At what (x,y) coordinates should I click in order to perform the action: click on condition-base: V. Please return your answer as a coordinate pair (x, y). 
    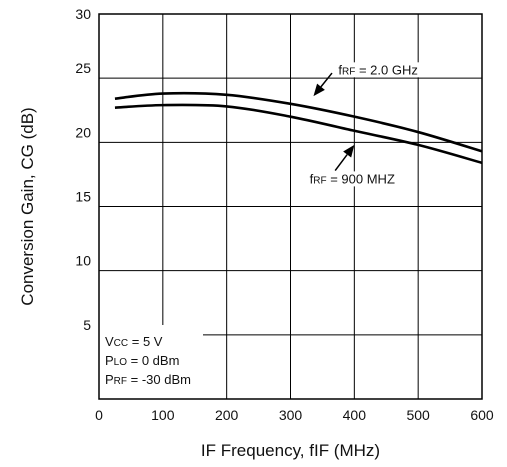
    Looking at the image, I should click on (109, 341).